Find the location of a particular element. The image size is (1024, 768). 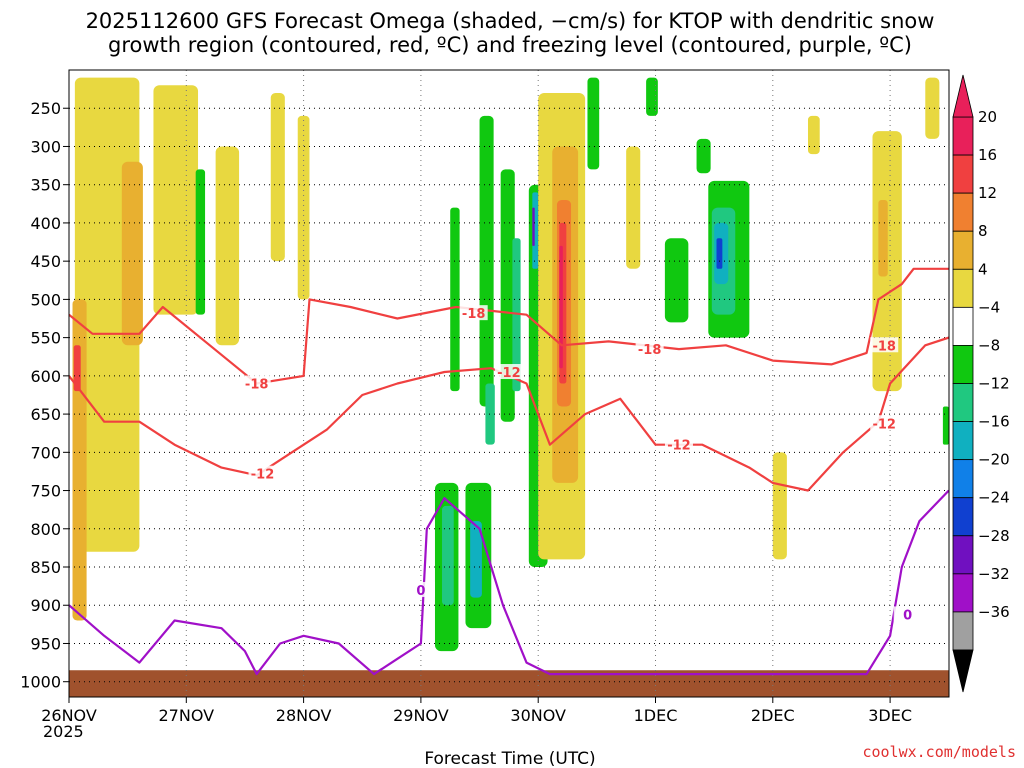

colorbar-label-10: −24 is located at coordinates (994, 498).